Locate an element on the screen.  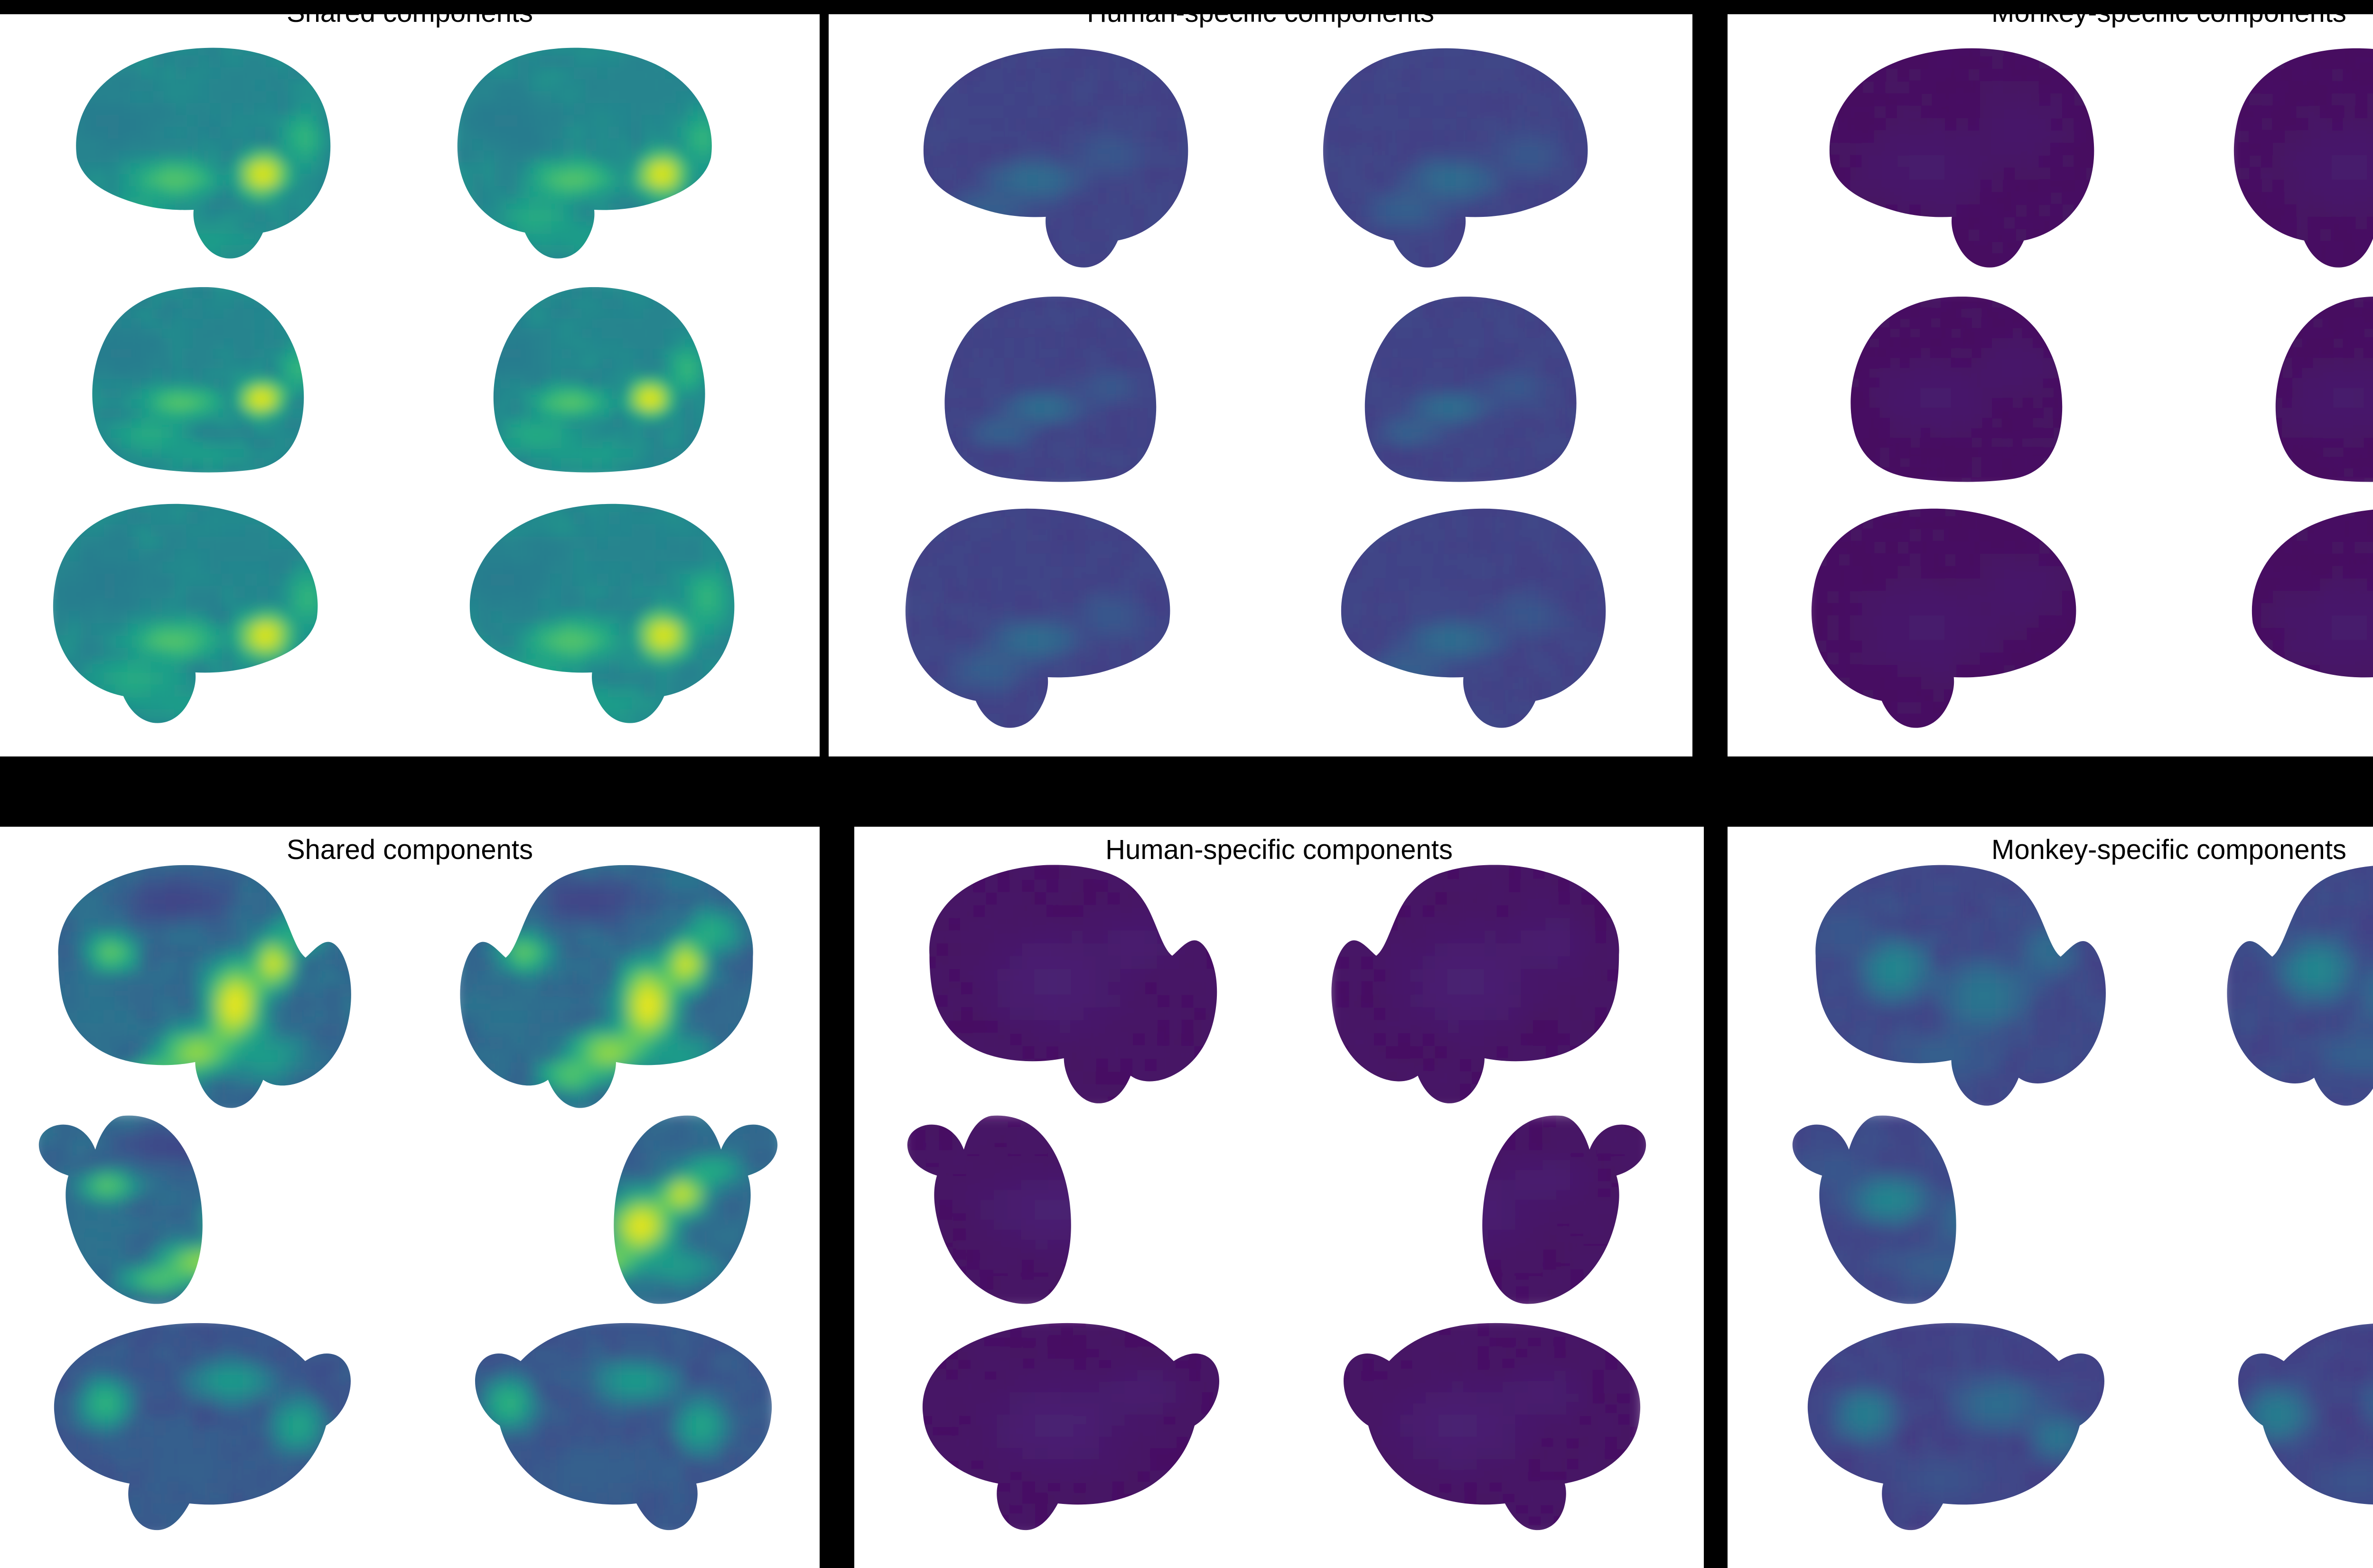
surface-canvas-human-monkeyspecific is located at coordinates (2050, 385).